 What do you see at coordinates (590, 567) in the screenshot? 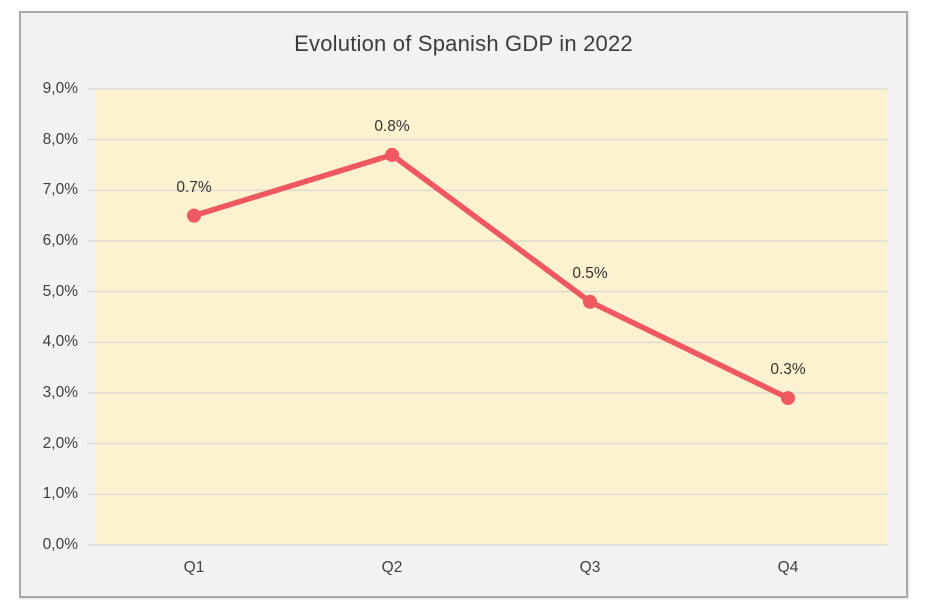
I see `x-axis-category-label: Q3` at bounding box center [590, 567].